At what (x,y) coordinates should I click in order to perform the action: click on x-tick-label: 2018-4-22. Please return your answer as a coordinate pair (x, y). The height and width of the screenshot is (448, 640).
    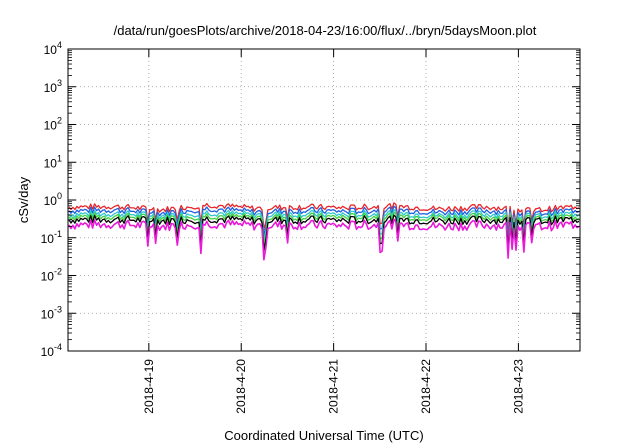
    Looking at the image, I should click on (426, 386).